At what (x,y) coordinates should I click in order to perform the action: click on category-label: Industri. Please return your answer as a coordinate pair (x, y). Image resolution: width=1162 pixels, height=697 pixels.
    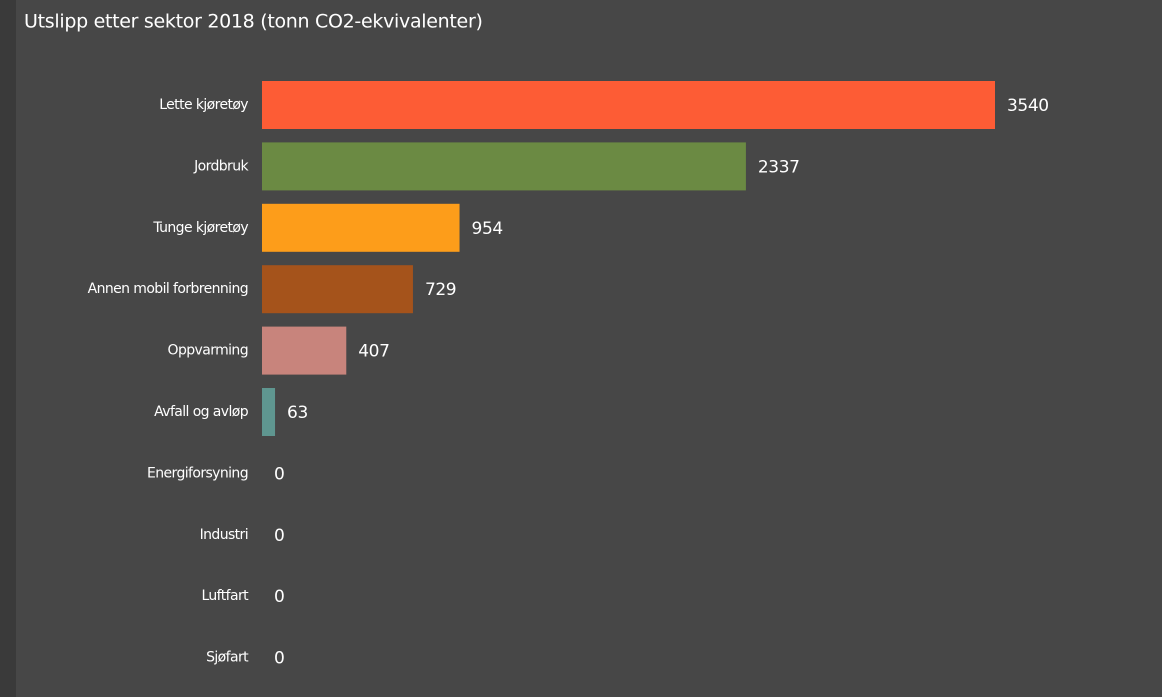
    Looking at the image, I should click on (224, 535).